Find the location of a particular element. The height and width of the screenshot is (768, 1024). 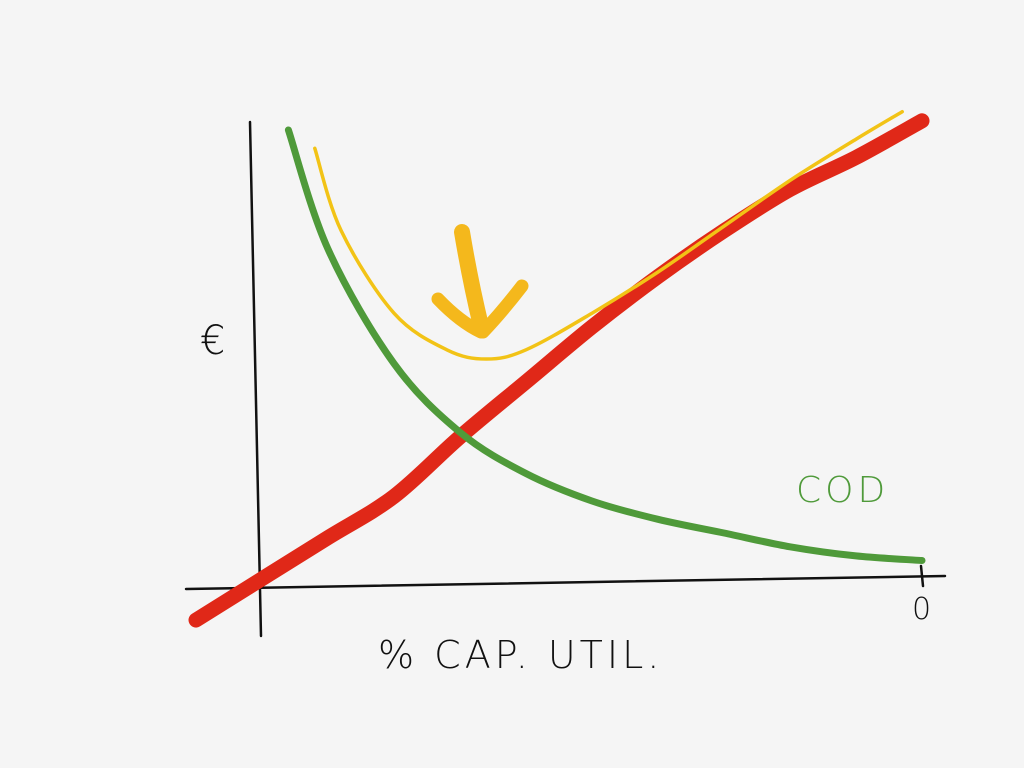

cod-label: COD is located at coordinates (842, 490).